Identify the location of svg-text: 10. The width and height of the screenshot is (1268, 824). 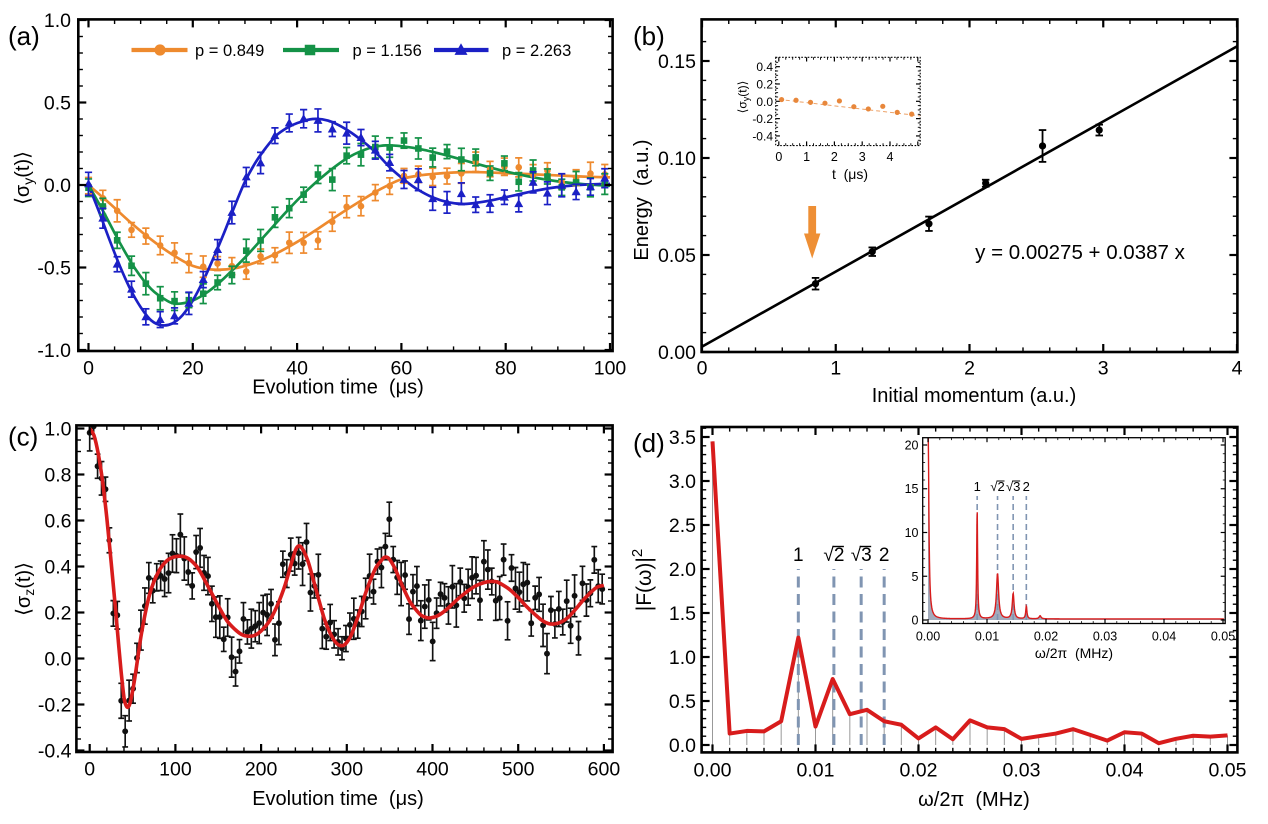
(912, 533).